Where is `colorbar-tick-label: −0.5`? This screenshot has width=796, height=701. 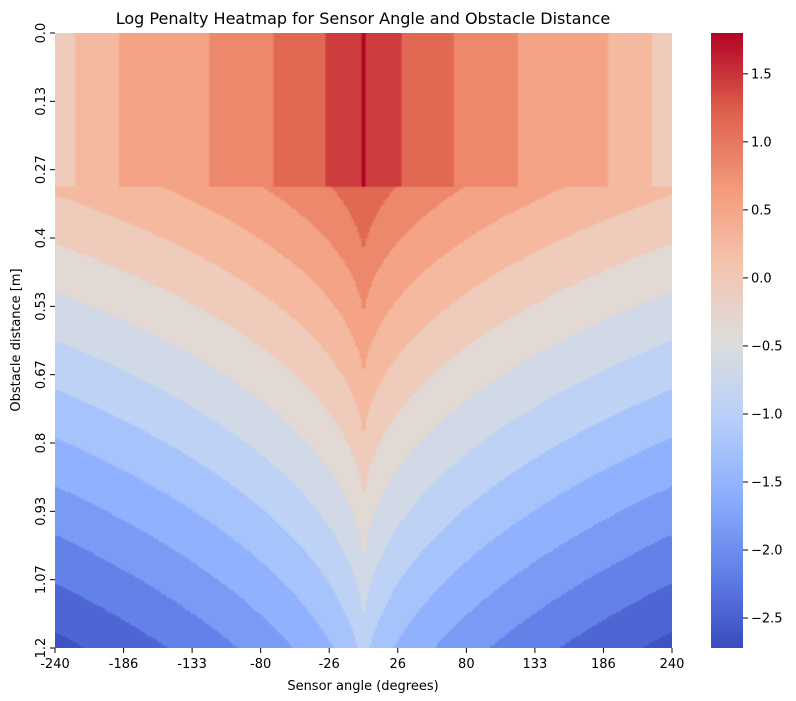
colorbar-tick-label: −0.5 is located at coordinates (767, 346).